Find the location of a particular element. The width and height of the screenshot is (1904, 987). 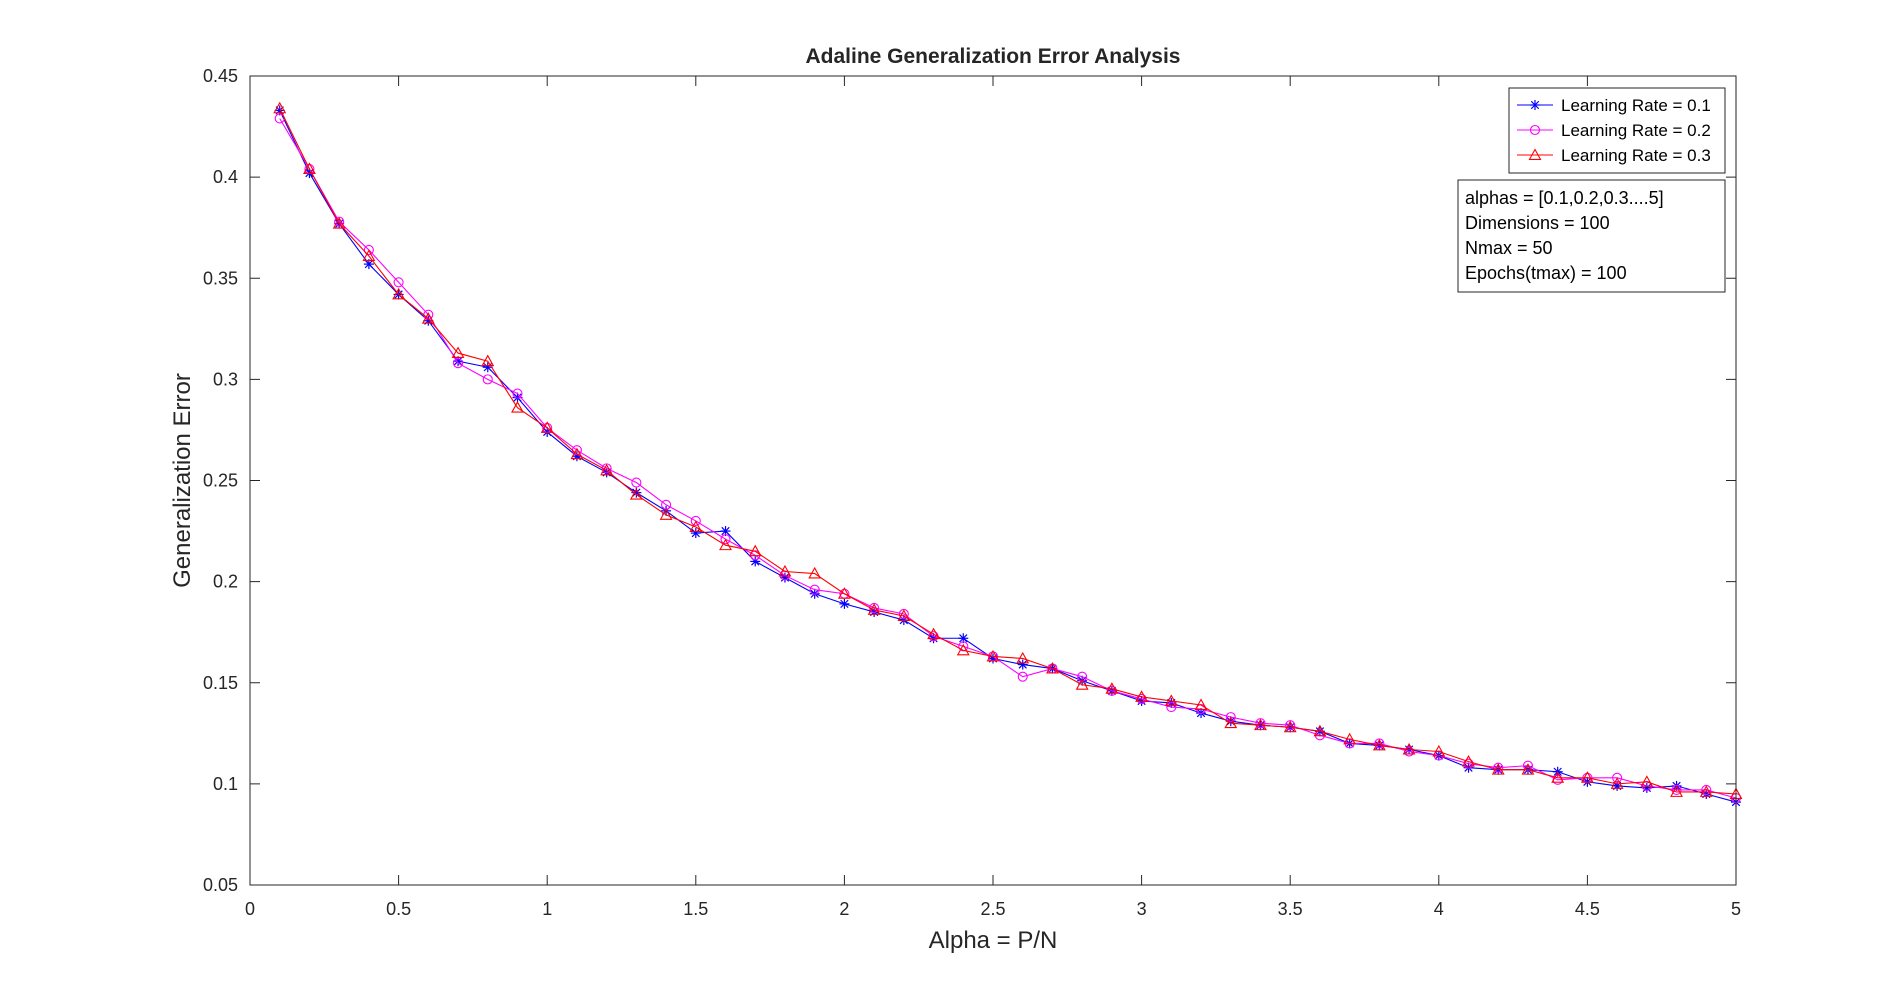

x-tick-label: 4 is located at coordinates (1439, 909).